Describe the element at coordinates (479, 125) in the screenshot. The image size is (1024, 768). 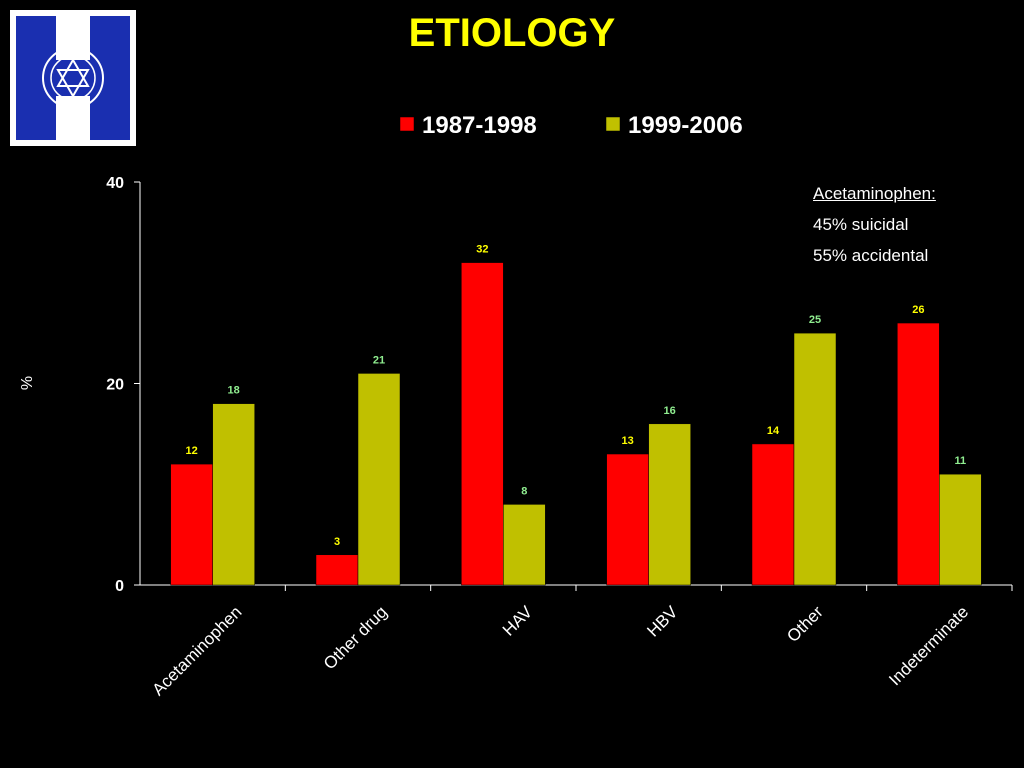
I see `legend-label: 1987-1998` at that location.